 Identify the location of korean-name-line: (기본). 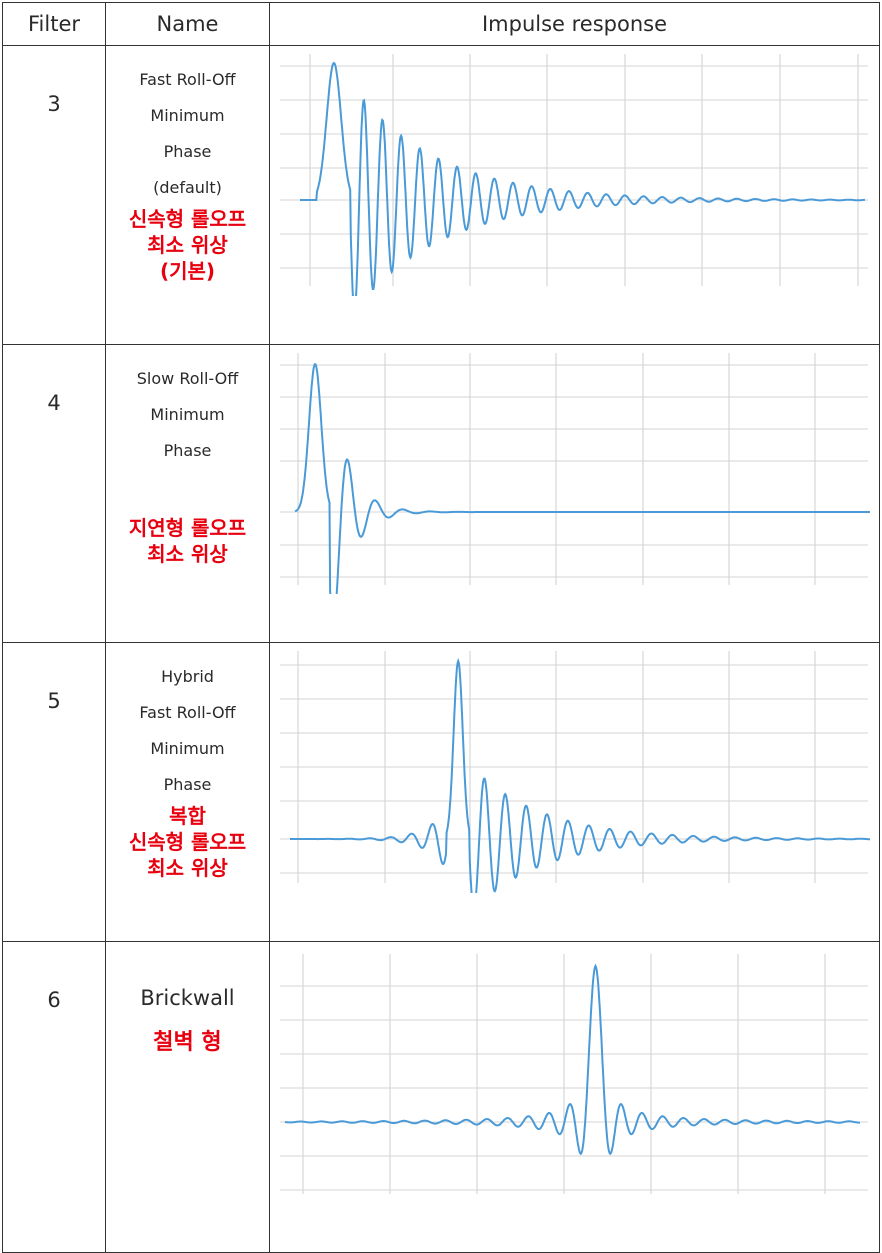
(187, 271).